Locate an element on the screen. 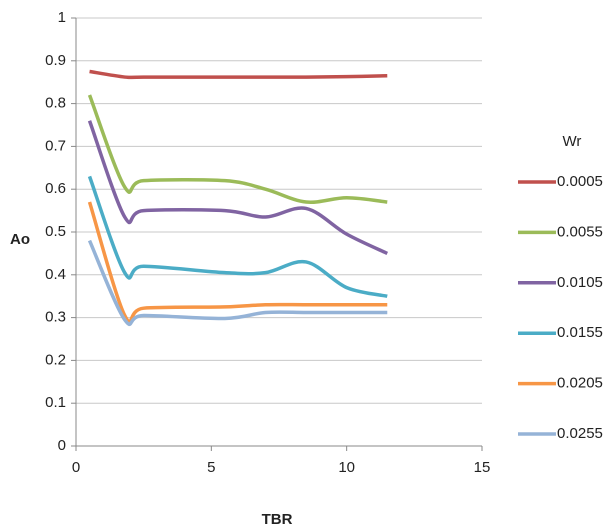  y-tick-label: 0 is located at coordinates (62, 445).